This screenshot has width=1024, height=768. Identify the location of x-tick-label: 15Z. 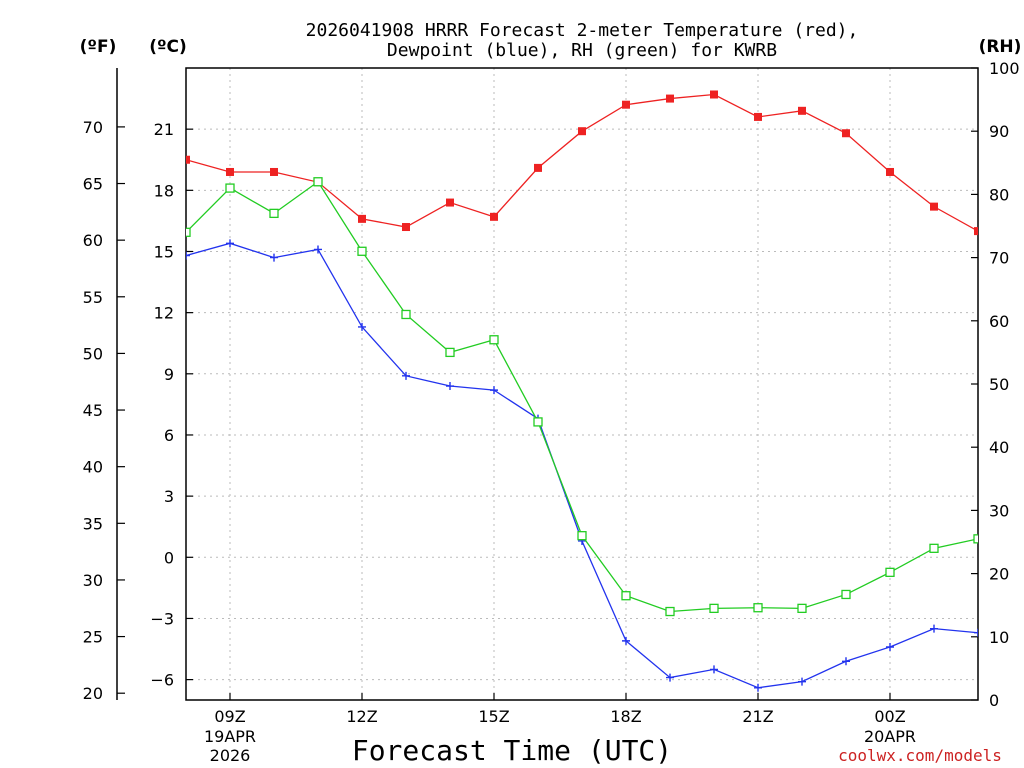
(493, 716).